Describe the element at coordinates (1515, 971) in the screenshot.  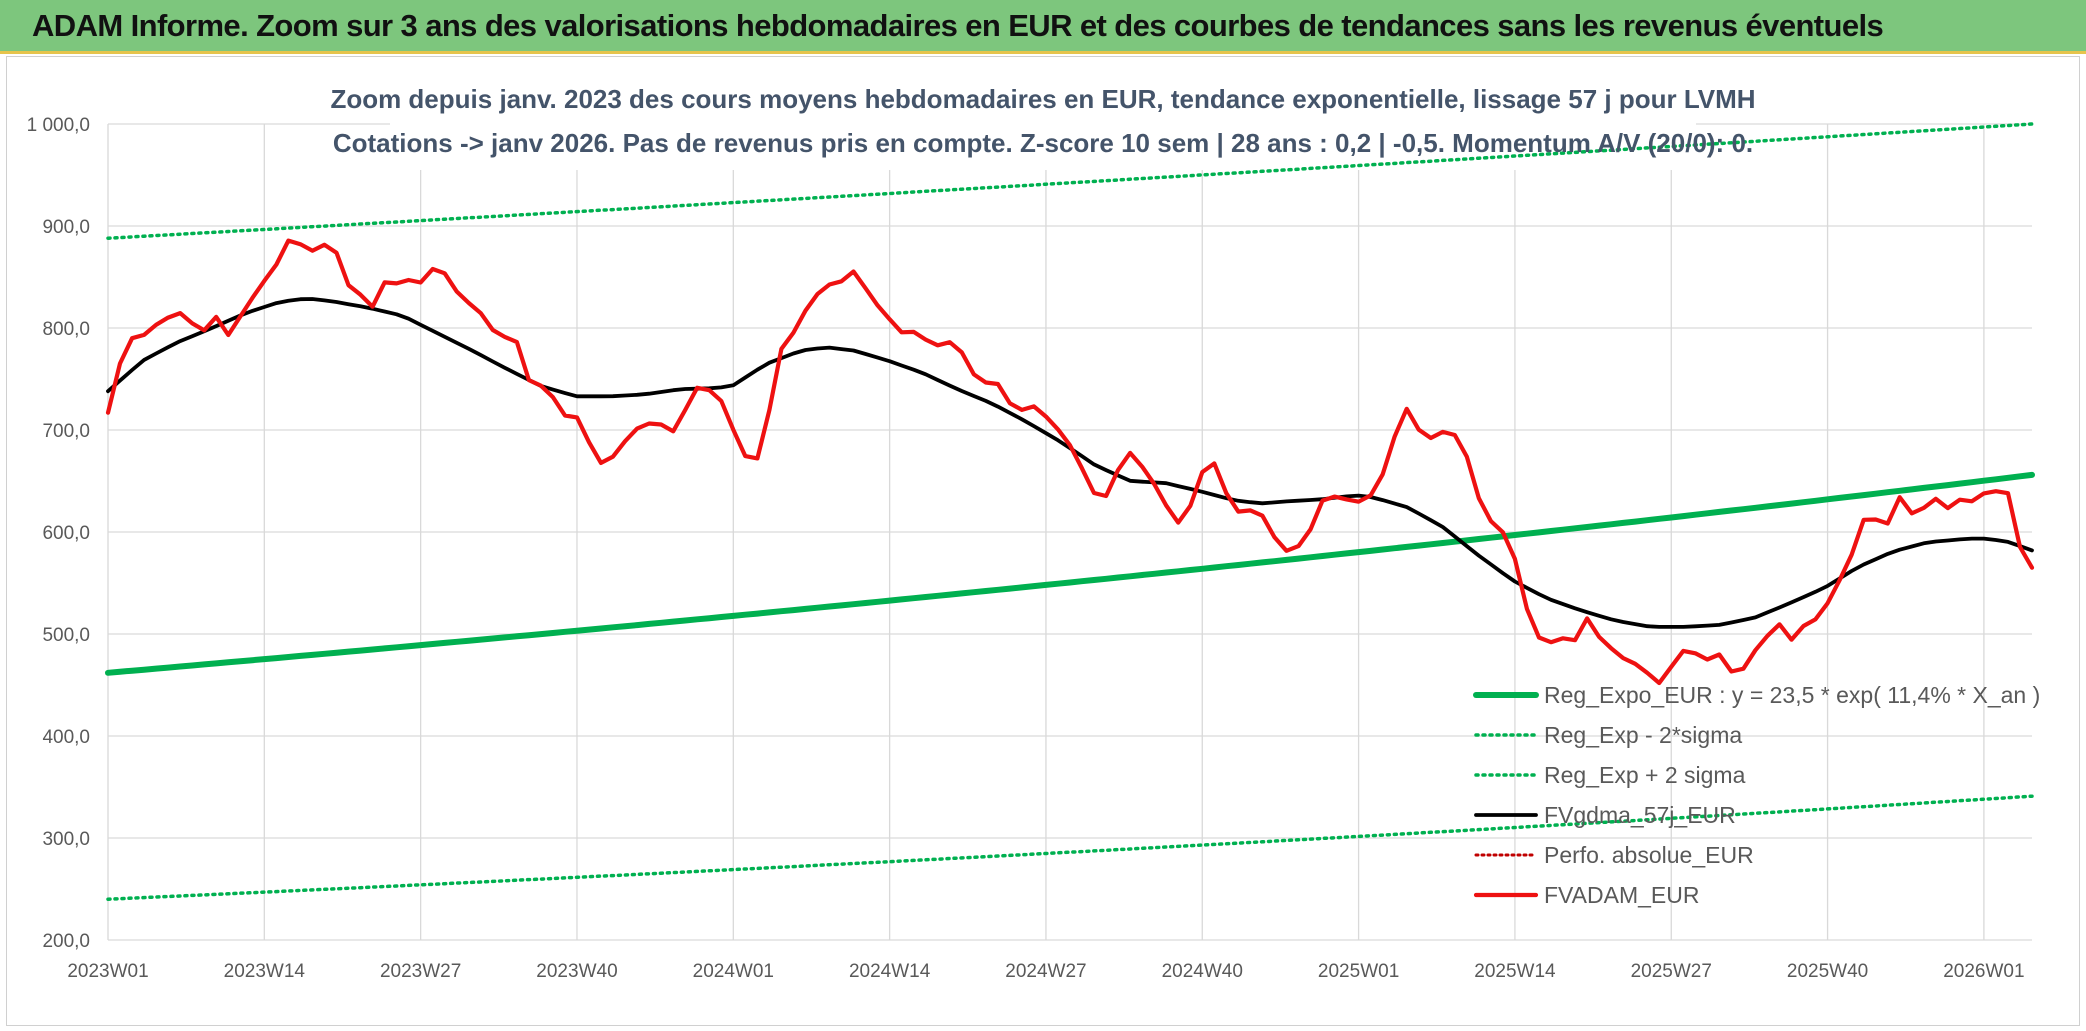
I see `x-tick-label: 2025W14` at that location.